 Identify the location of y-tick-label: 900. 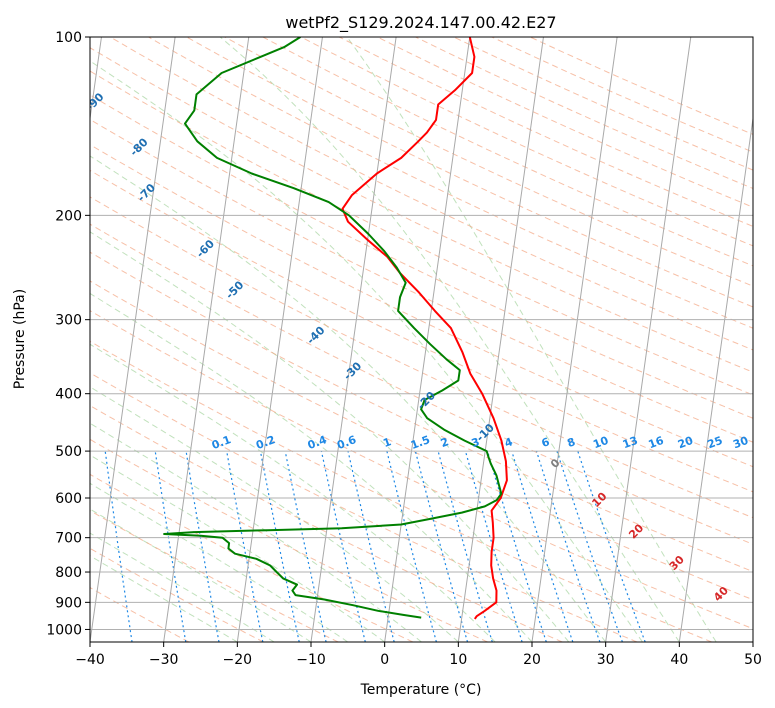
(68, 603).